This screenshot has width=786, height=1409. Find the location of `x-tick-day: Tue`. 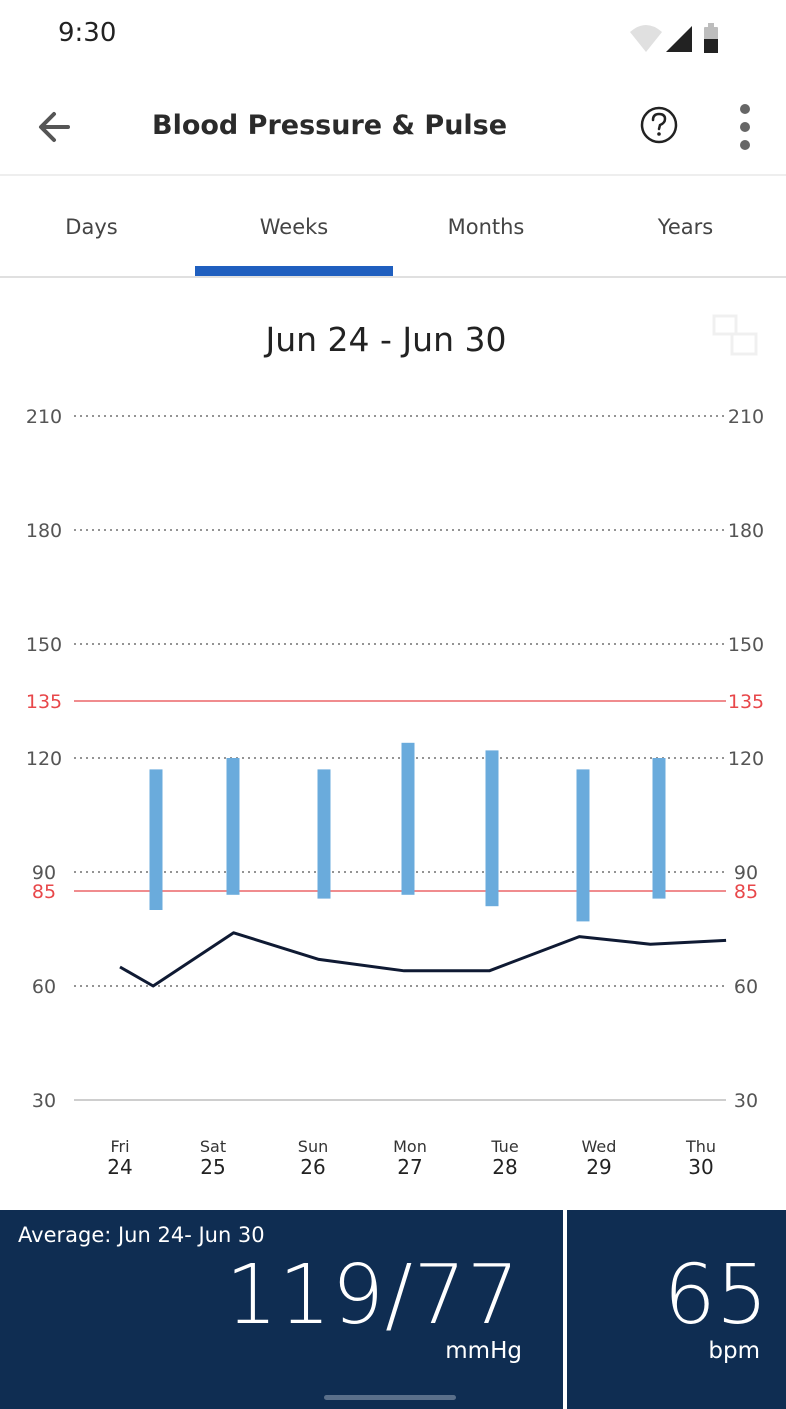

x-tick-day: Tue is located at coordinates (504, 1146).